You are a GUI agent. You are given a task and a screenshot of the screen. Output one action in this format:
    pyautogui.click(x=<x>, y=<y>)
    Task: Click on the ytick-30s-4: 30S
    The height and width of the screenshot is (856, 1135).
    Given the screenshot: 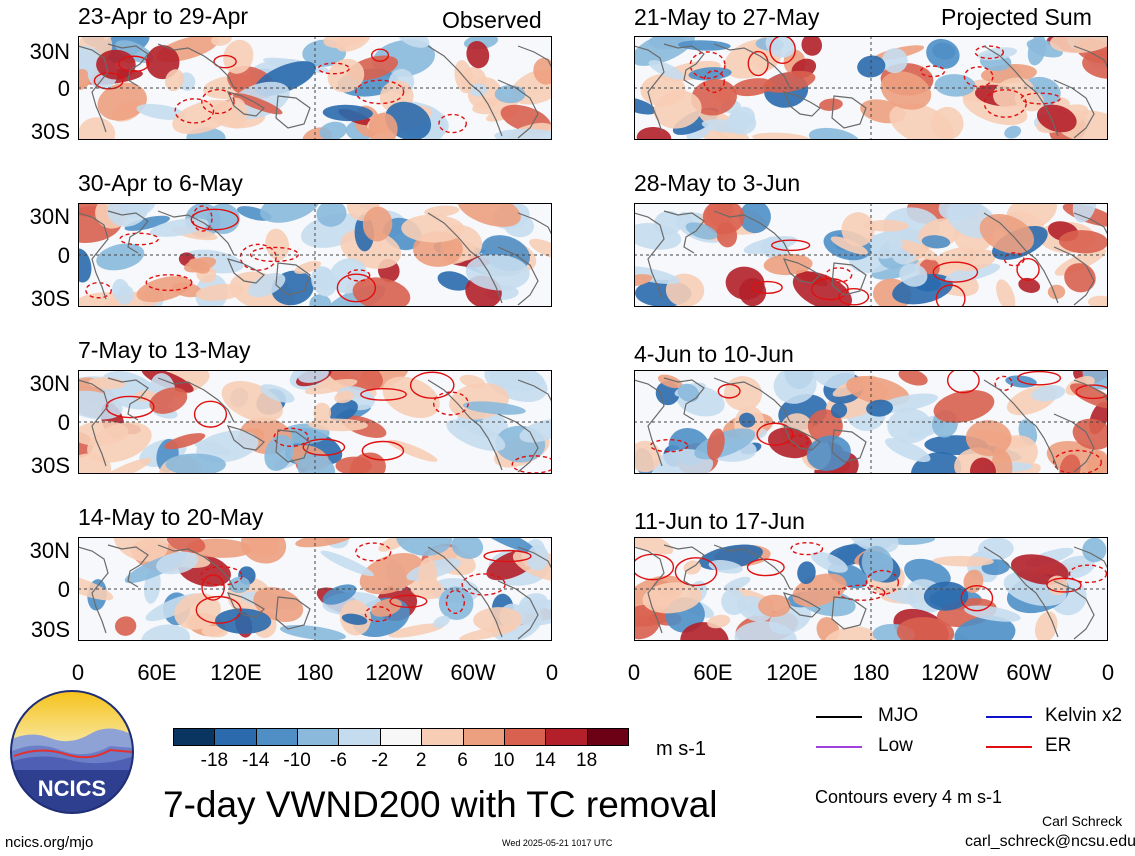 What is the action you would take?
    pyautogui.click(x=50, y=629)
    